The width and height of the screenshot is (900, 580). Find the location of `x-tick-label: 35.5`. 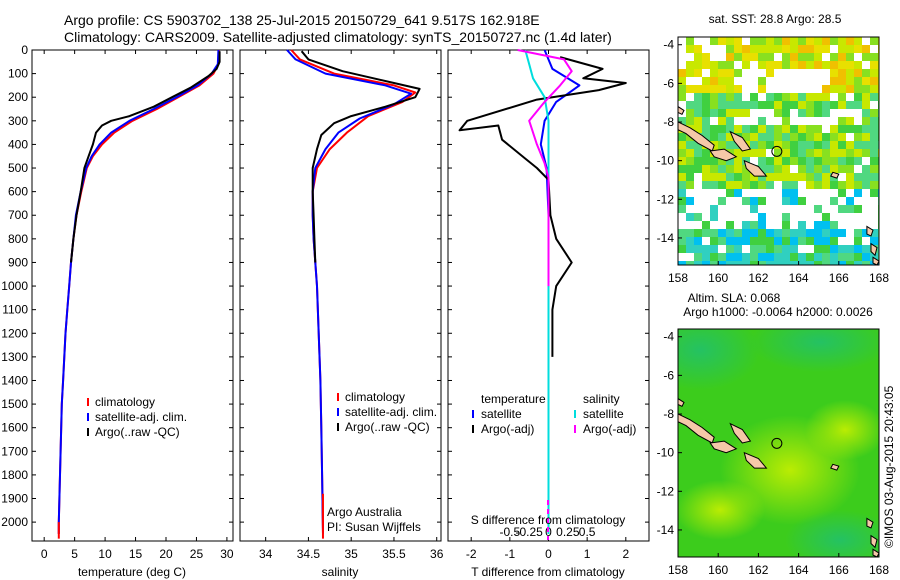

x-tick-label: 35.5 is located at coordinates (394, 554).